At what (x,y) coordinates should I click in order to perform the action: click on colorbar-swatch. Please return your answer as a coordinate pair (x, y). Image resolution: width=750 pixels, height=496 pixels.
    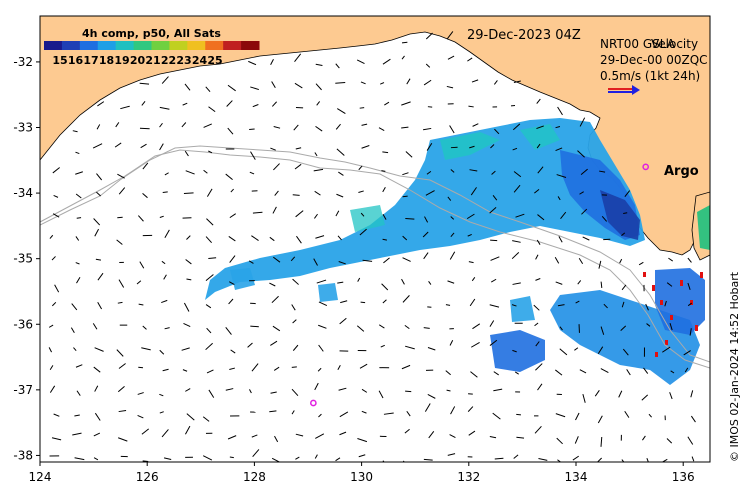
    Looking at the image, I should click on (232, 45).